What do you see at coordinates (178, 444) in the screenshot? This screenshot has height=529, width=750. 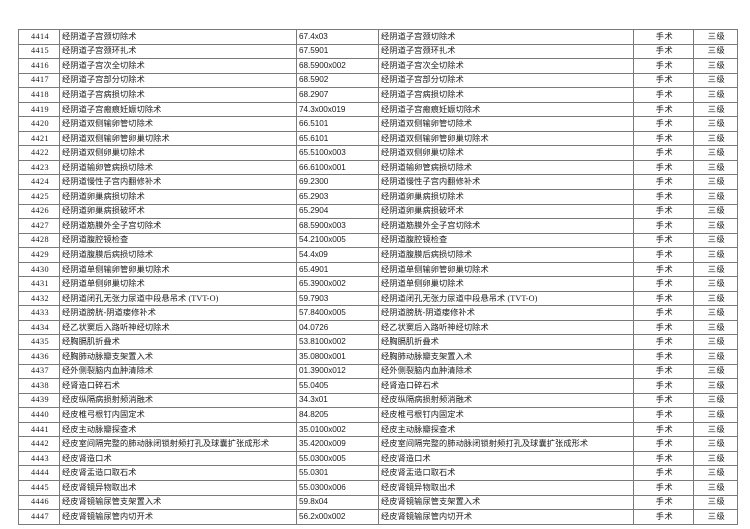 I see `cell-procedure-name: 经皮室间隔完整的肺动脉闭锁射频打孔及球囊扩张成形术` at bounding box center [178, 444].